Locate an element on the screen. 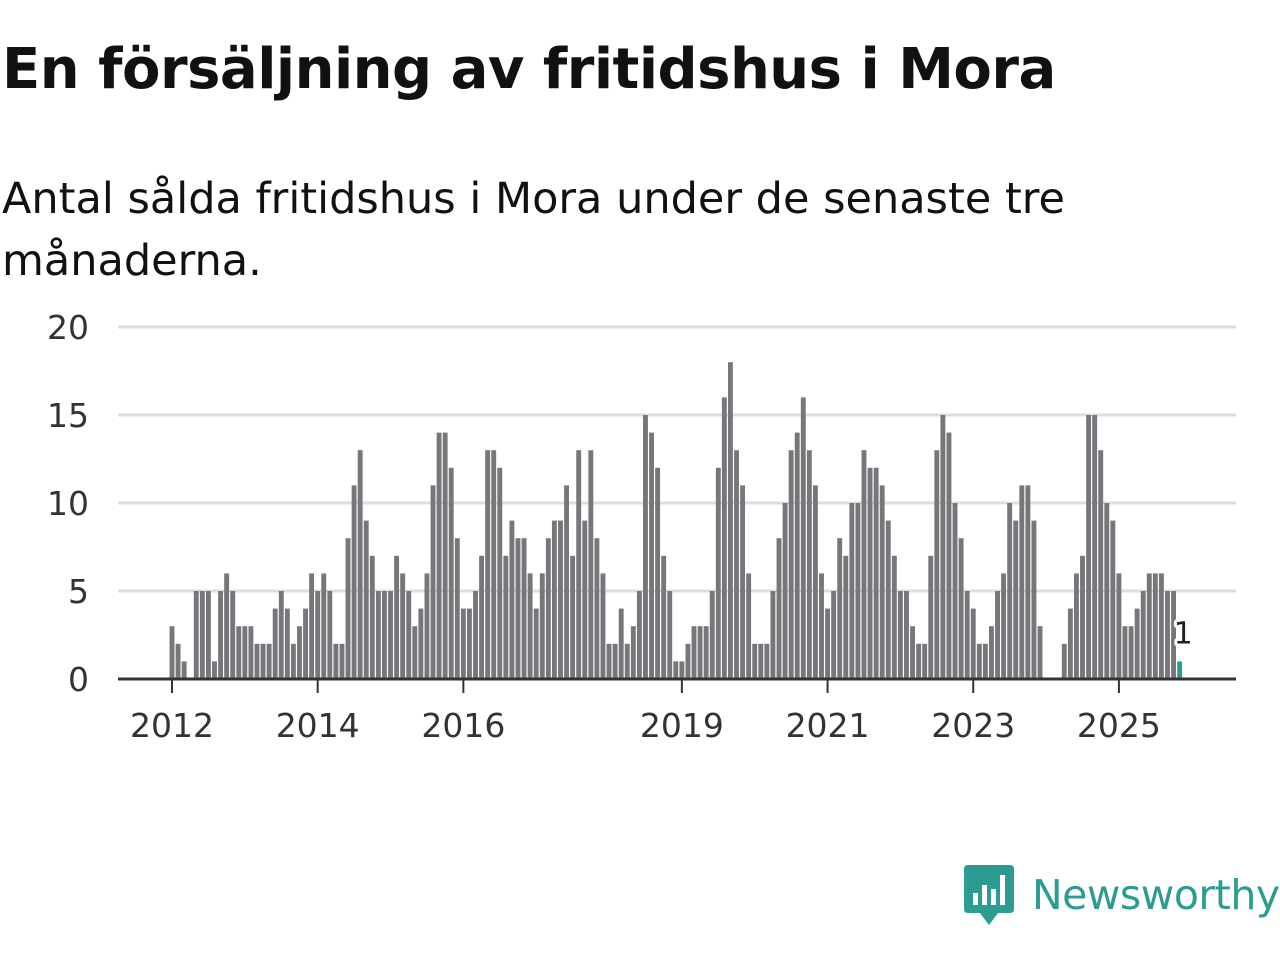 This screenshot has width=1280, height=960. newsworthy-logo-icon is located at coordinates (989, 895).